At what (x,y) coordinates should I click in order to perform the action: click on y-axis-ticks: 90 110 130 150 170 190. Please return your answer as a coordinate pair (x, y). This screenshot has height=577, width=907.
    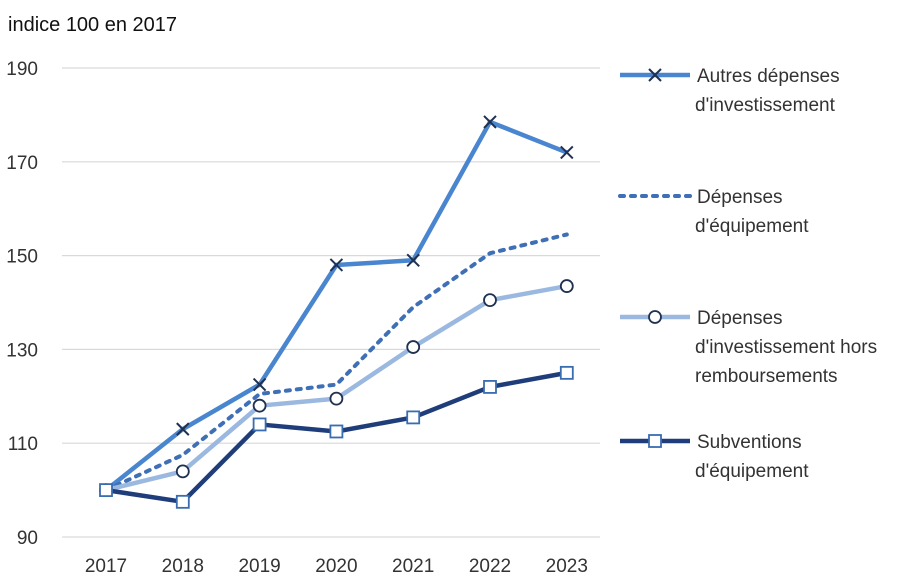
    Looking at the image, I should click on (22, 304).